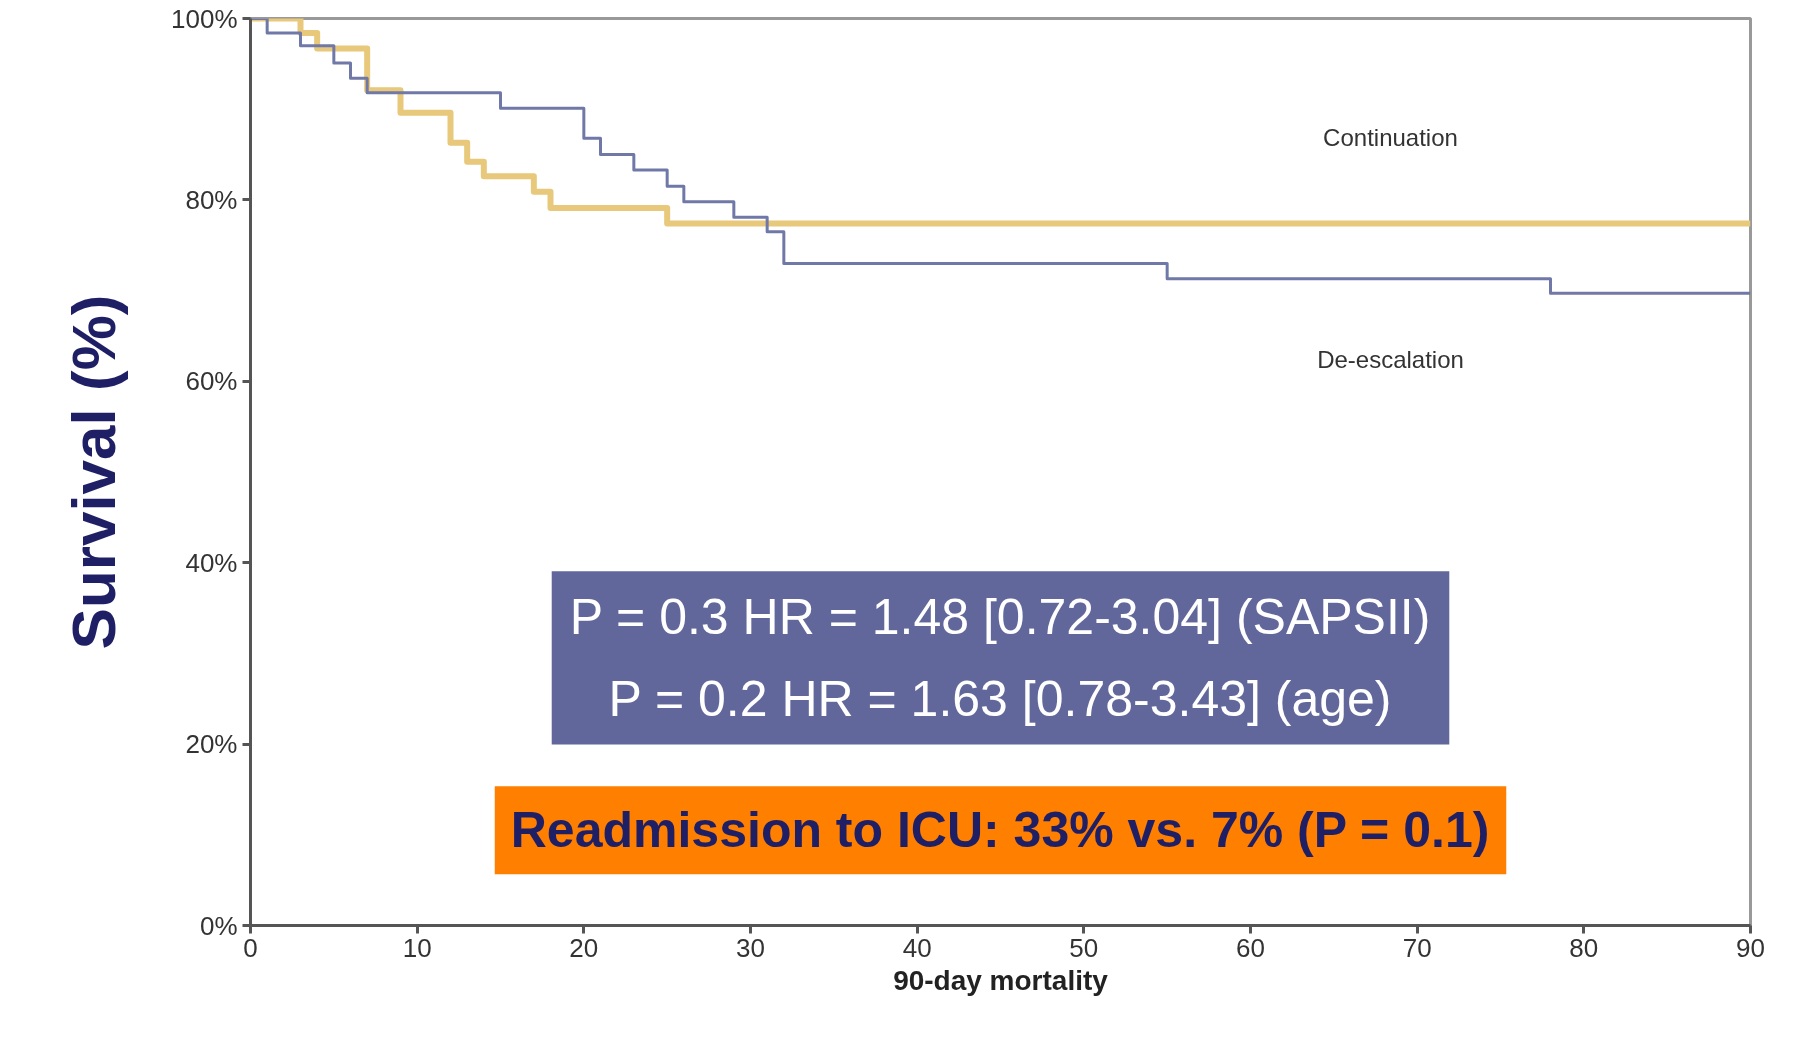 This screenshot has height=1061, width=1798. Describe the element at coordinates (1390, 360) in the screenshot. I see `text: De-escalation` at that location.